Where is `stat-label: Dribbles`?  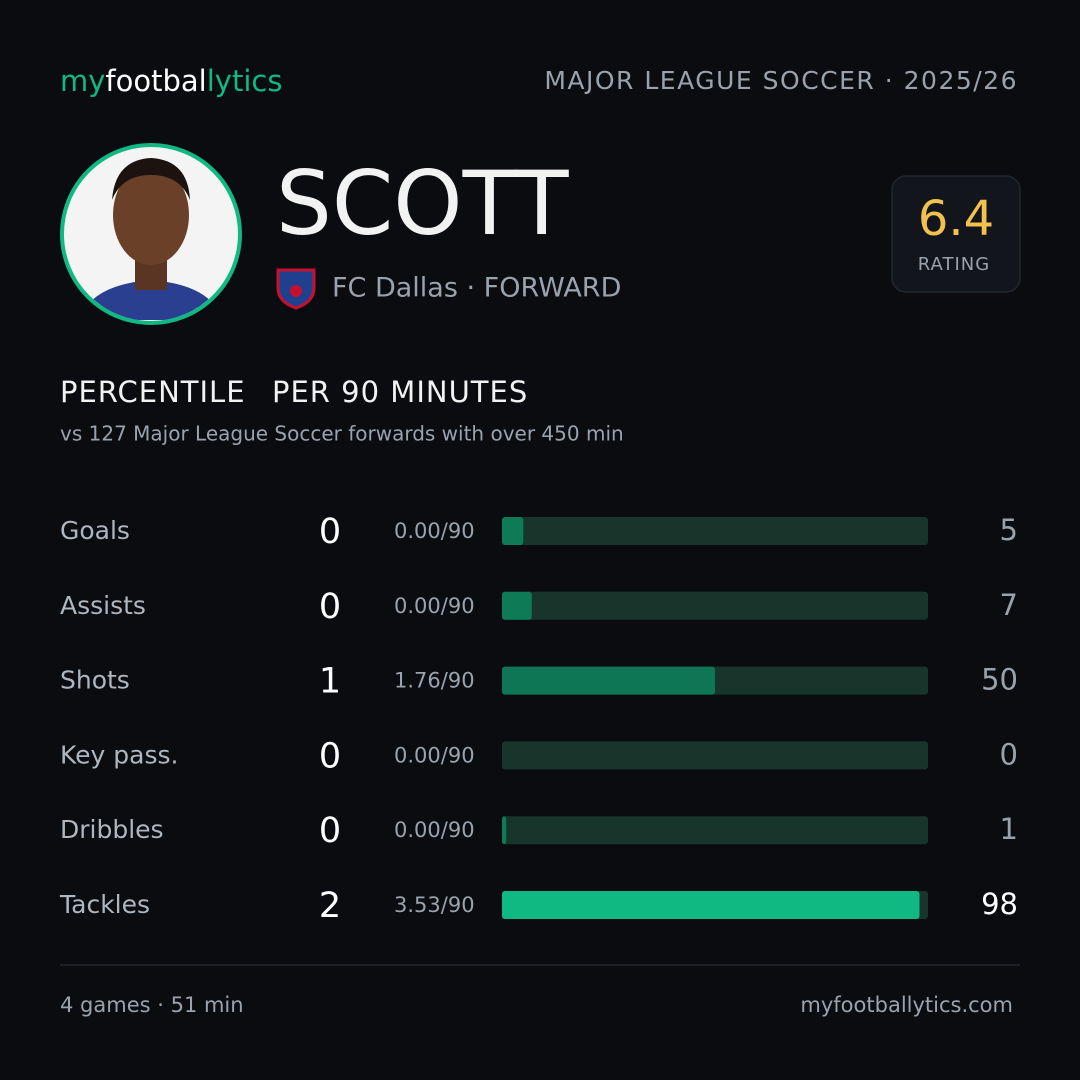
stat-label: Dribbles is located at coordinates (112, 829).